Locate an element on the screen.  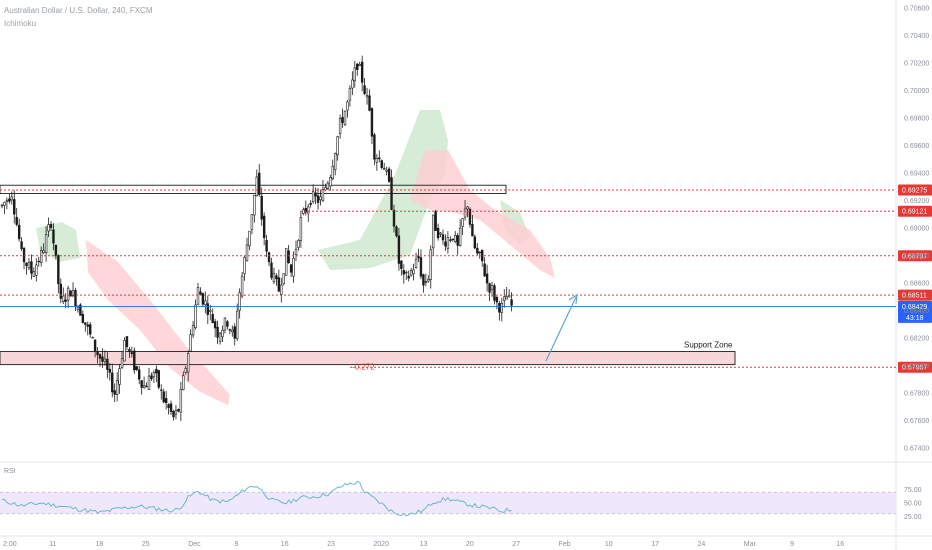
price-tick-label: 0.70200 is located at coordinates (916, 63).